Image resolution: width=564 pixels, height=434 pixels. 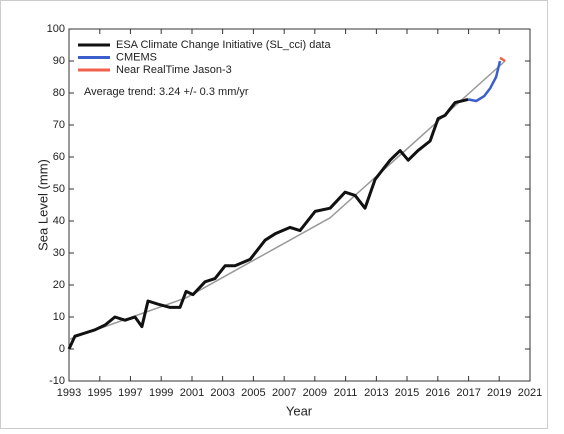 I want to click on y-tick-label: 40, so click(x=59, y=221).